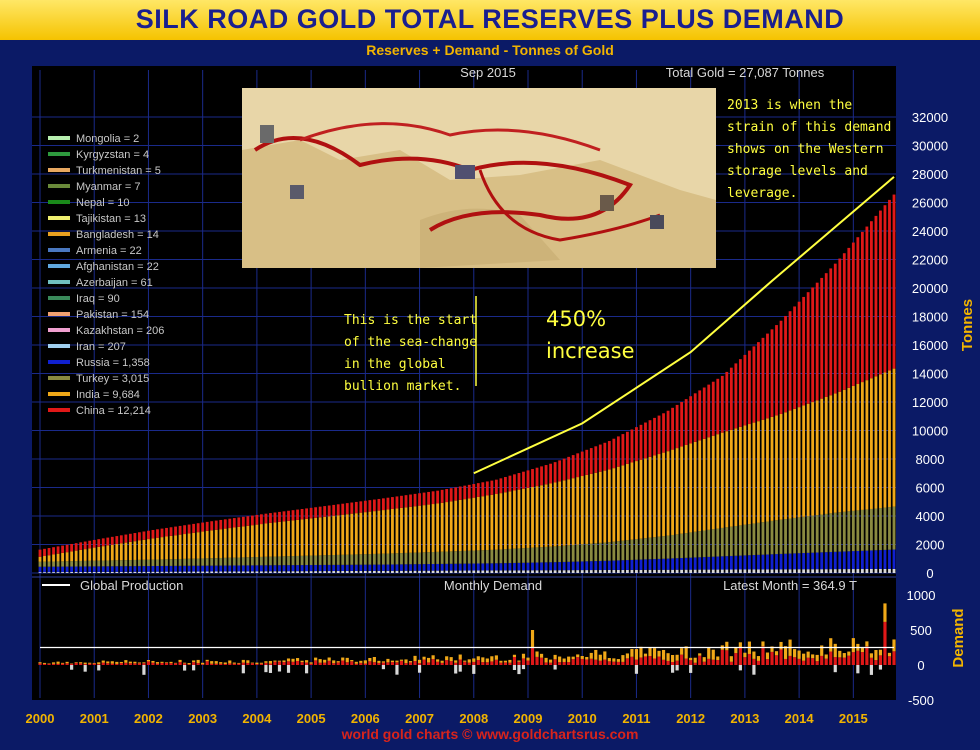  What do you see at coordinates (488, 72) in the screenshot?
I see `date-label: Sep 2015` at bounding box center [488, 72].